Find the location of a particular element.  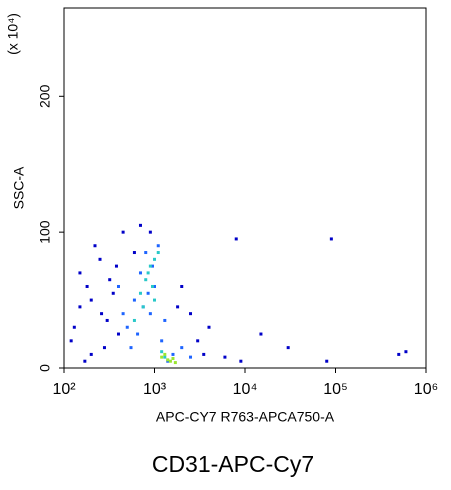

y-axis-unit: (x 10⁴) is located at coordinates (13, 34).